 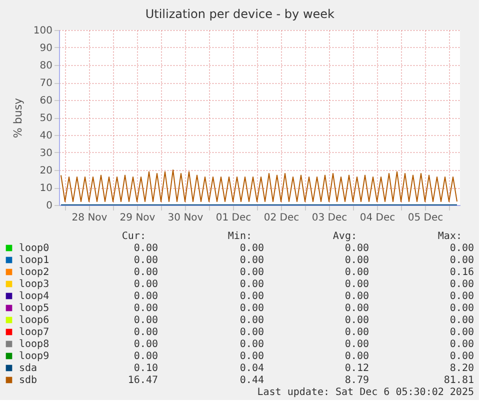 I want to click on text: 0.04, so click(x=252, y=368).